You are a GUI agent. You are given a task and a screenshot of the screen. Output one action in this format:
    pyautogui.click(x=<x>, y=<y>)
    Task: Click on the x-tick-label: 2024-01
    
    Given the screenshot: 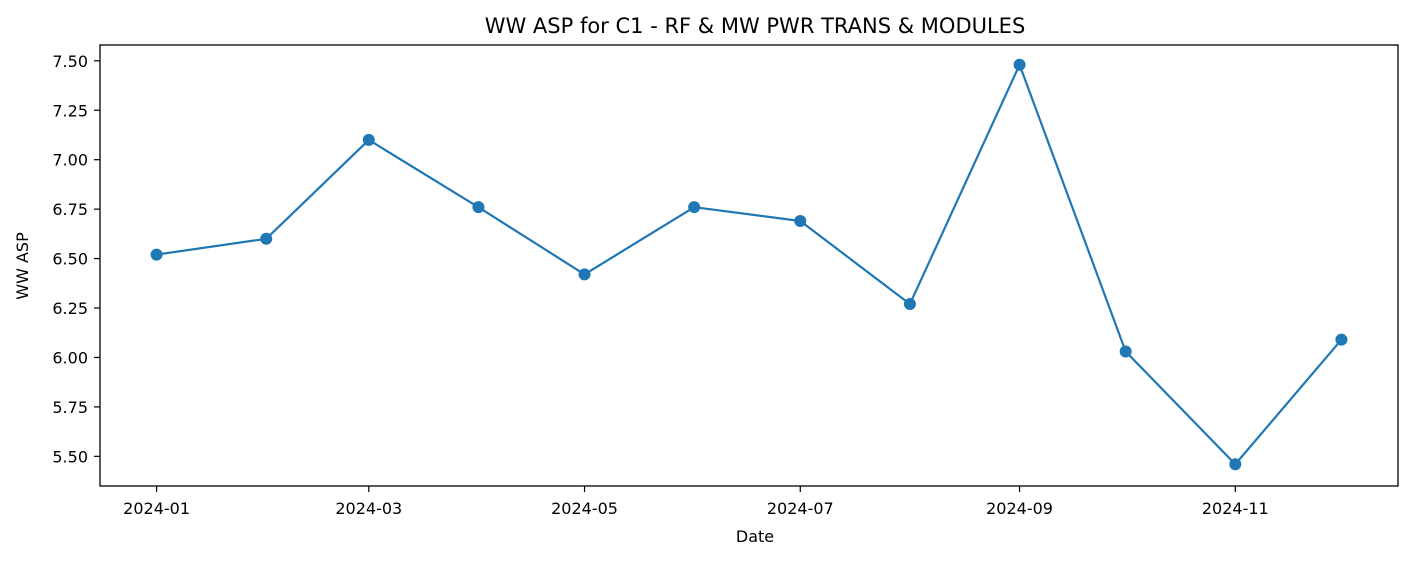 What is the action you would take?
    pyautogui.click(x=156, y=508)
    